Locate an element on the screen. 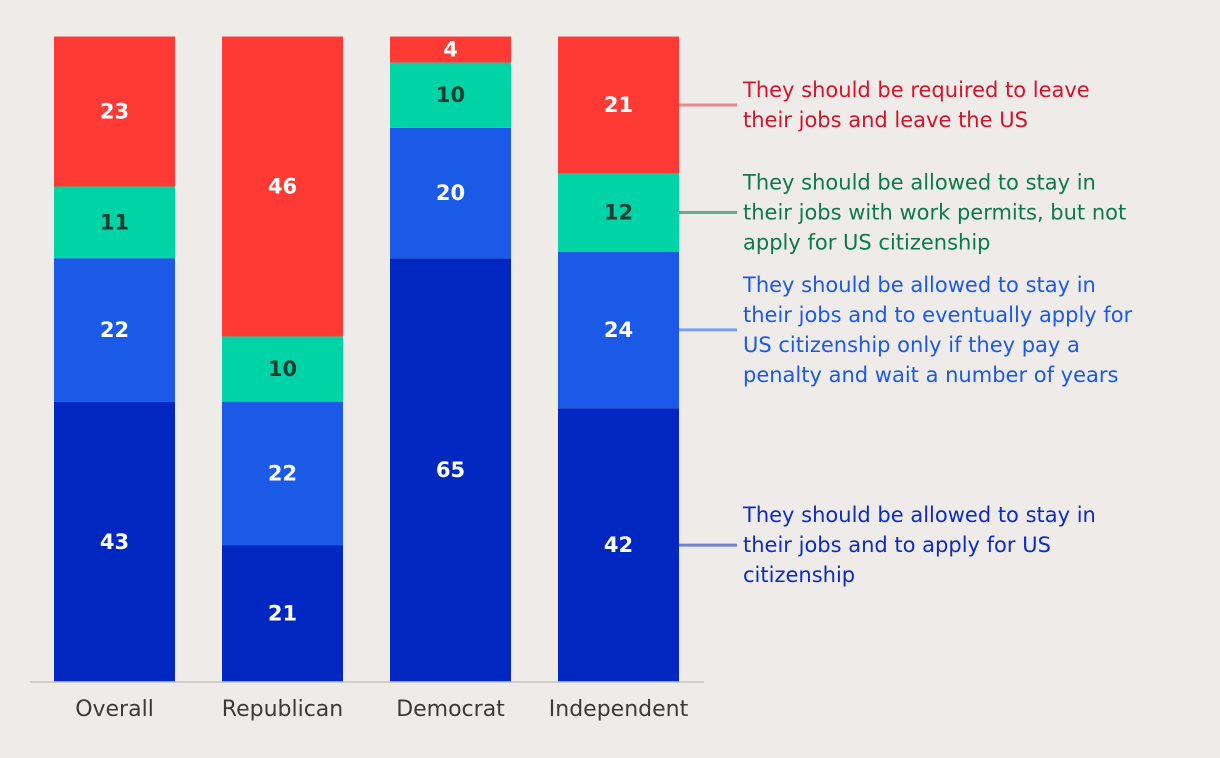 The height and width of the screenshot is (758, 1220). data-label-overall-series-3: 11 is located at coordinates (114, 222).